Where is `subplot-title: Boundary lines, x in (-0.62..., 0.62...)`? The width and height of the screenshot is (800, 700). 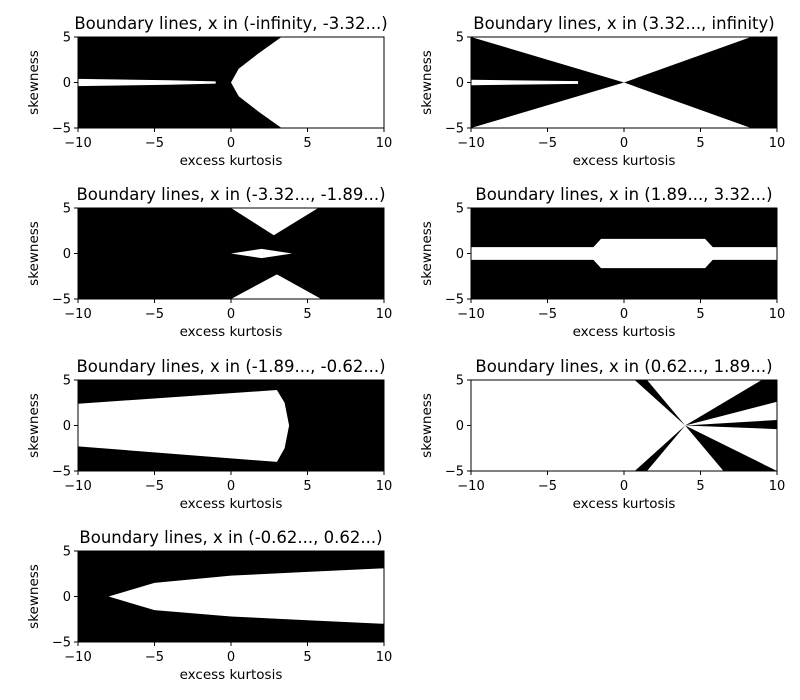 subplot-title: Boundary lines, x in (-0.62..., 0.62...) is located at coordinates (230, 537).